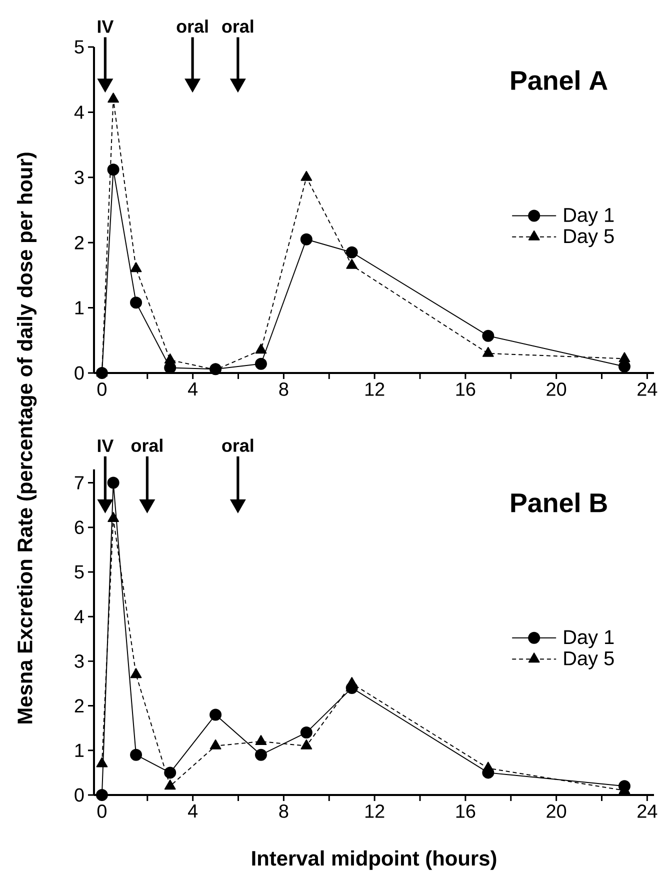 The image size is (664, 879). I want to click on x-axis-title: Interval midpoint (hours), so click(374, 860).